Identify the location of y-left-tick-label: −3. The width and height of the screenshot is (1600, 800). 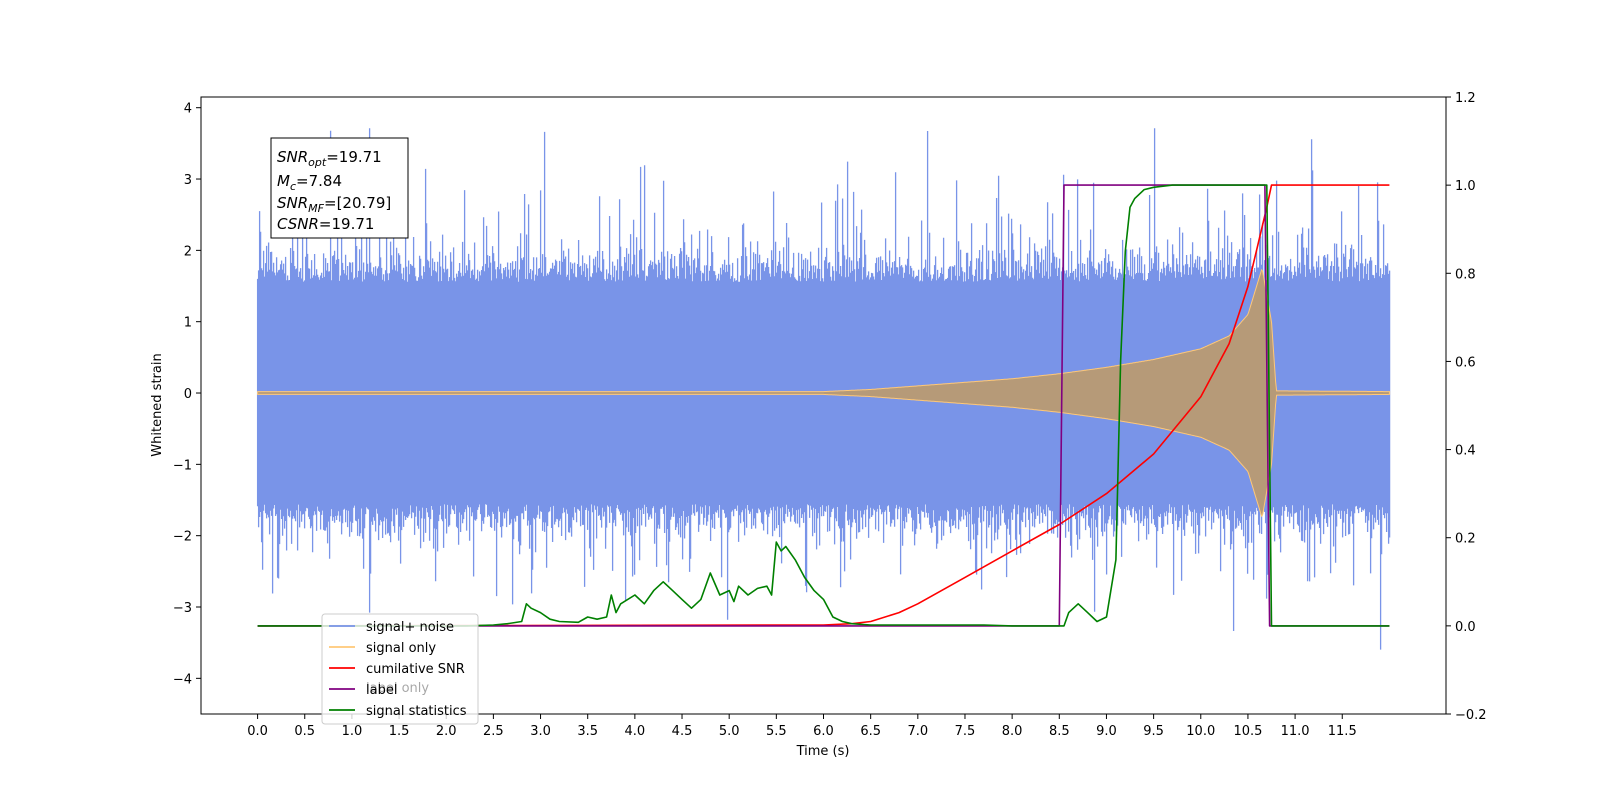
(182, 608).